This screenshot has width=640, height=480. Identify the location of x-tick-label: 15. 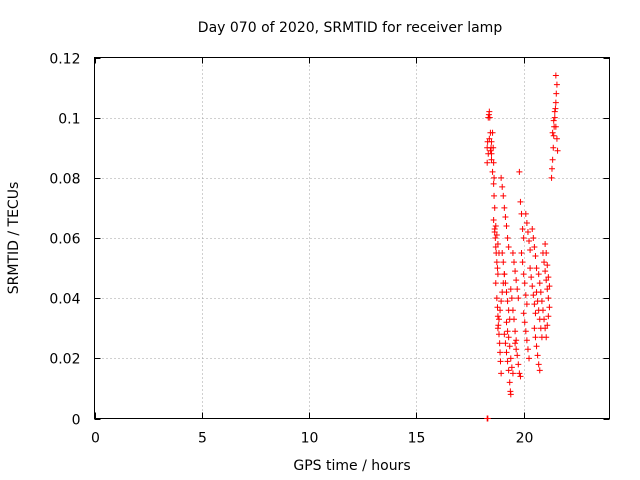
(417, 439).